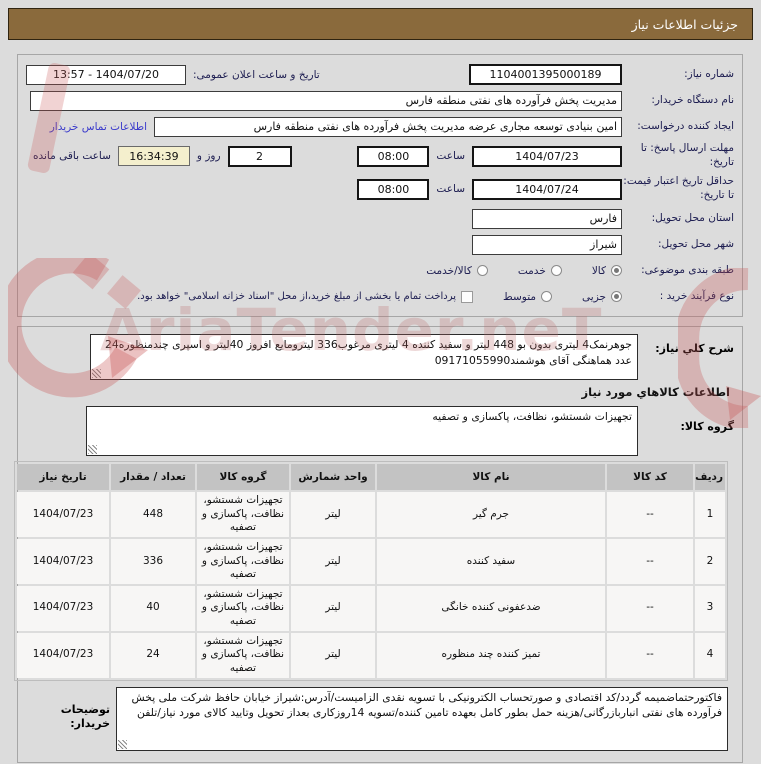 The width and height of the screenshot is (761, 764). I want to click on buyer-org-field: مدیریت پخش فرآورده های نفتی منطقه فارس, so click(326, 100).